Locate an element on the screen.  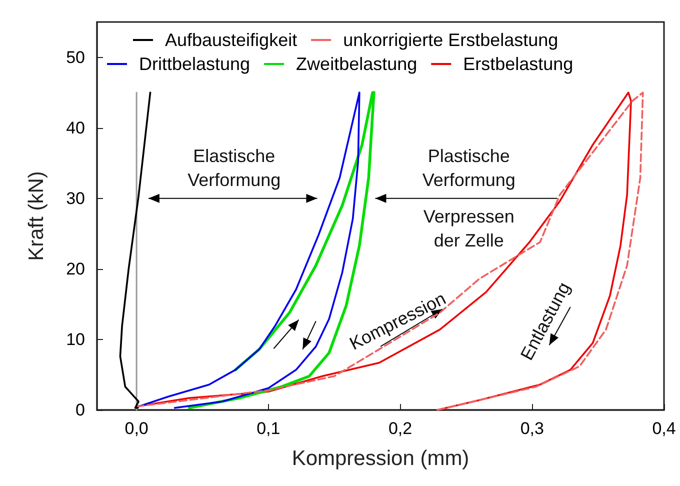
y-tick-label: 30 is located at coordinates (75, 198).